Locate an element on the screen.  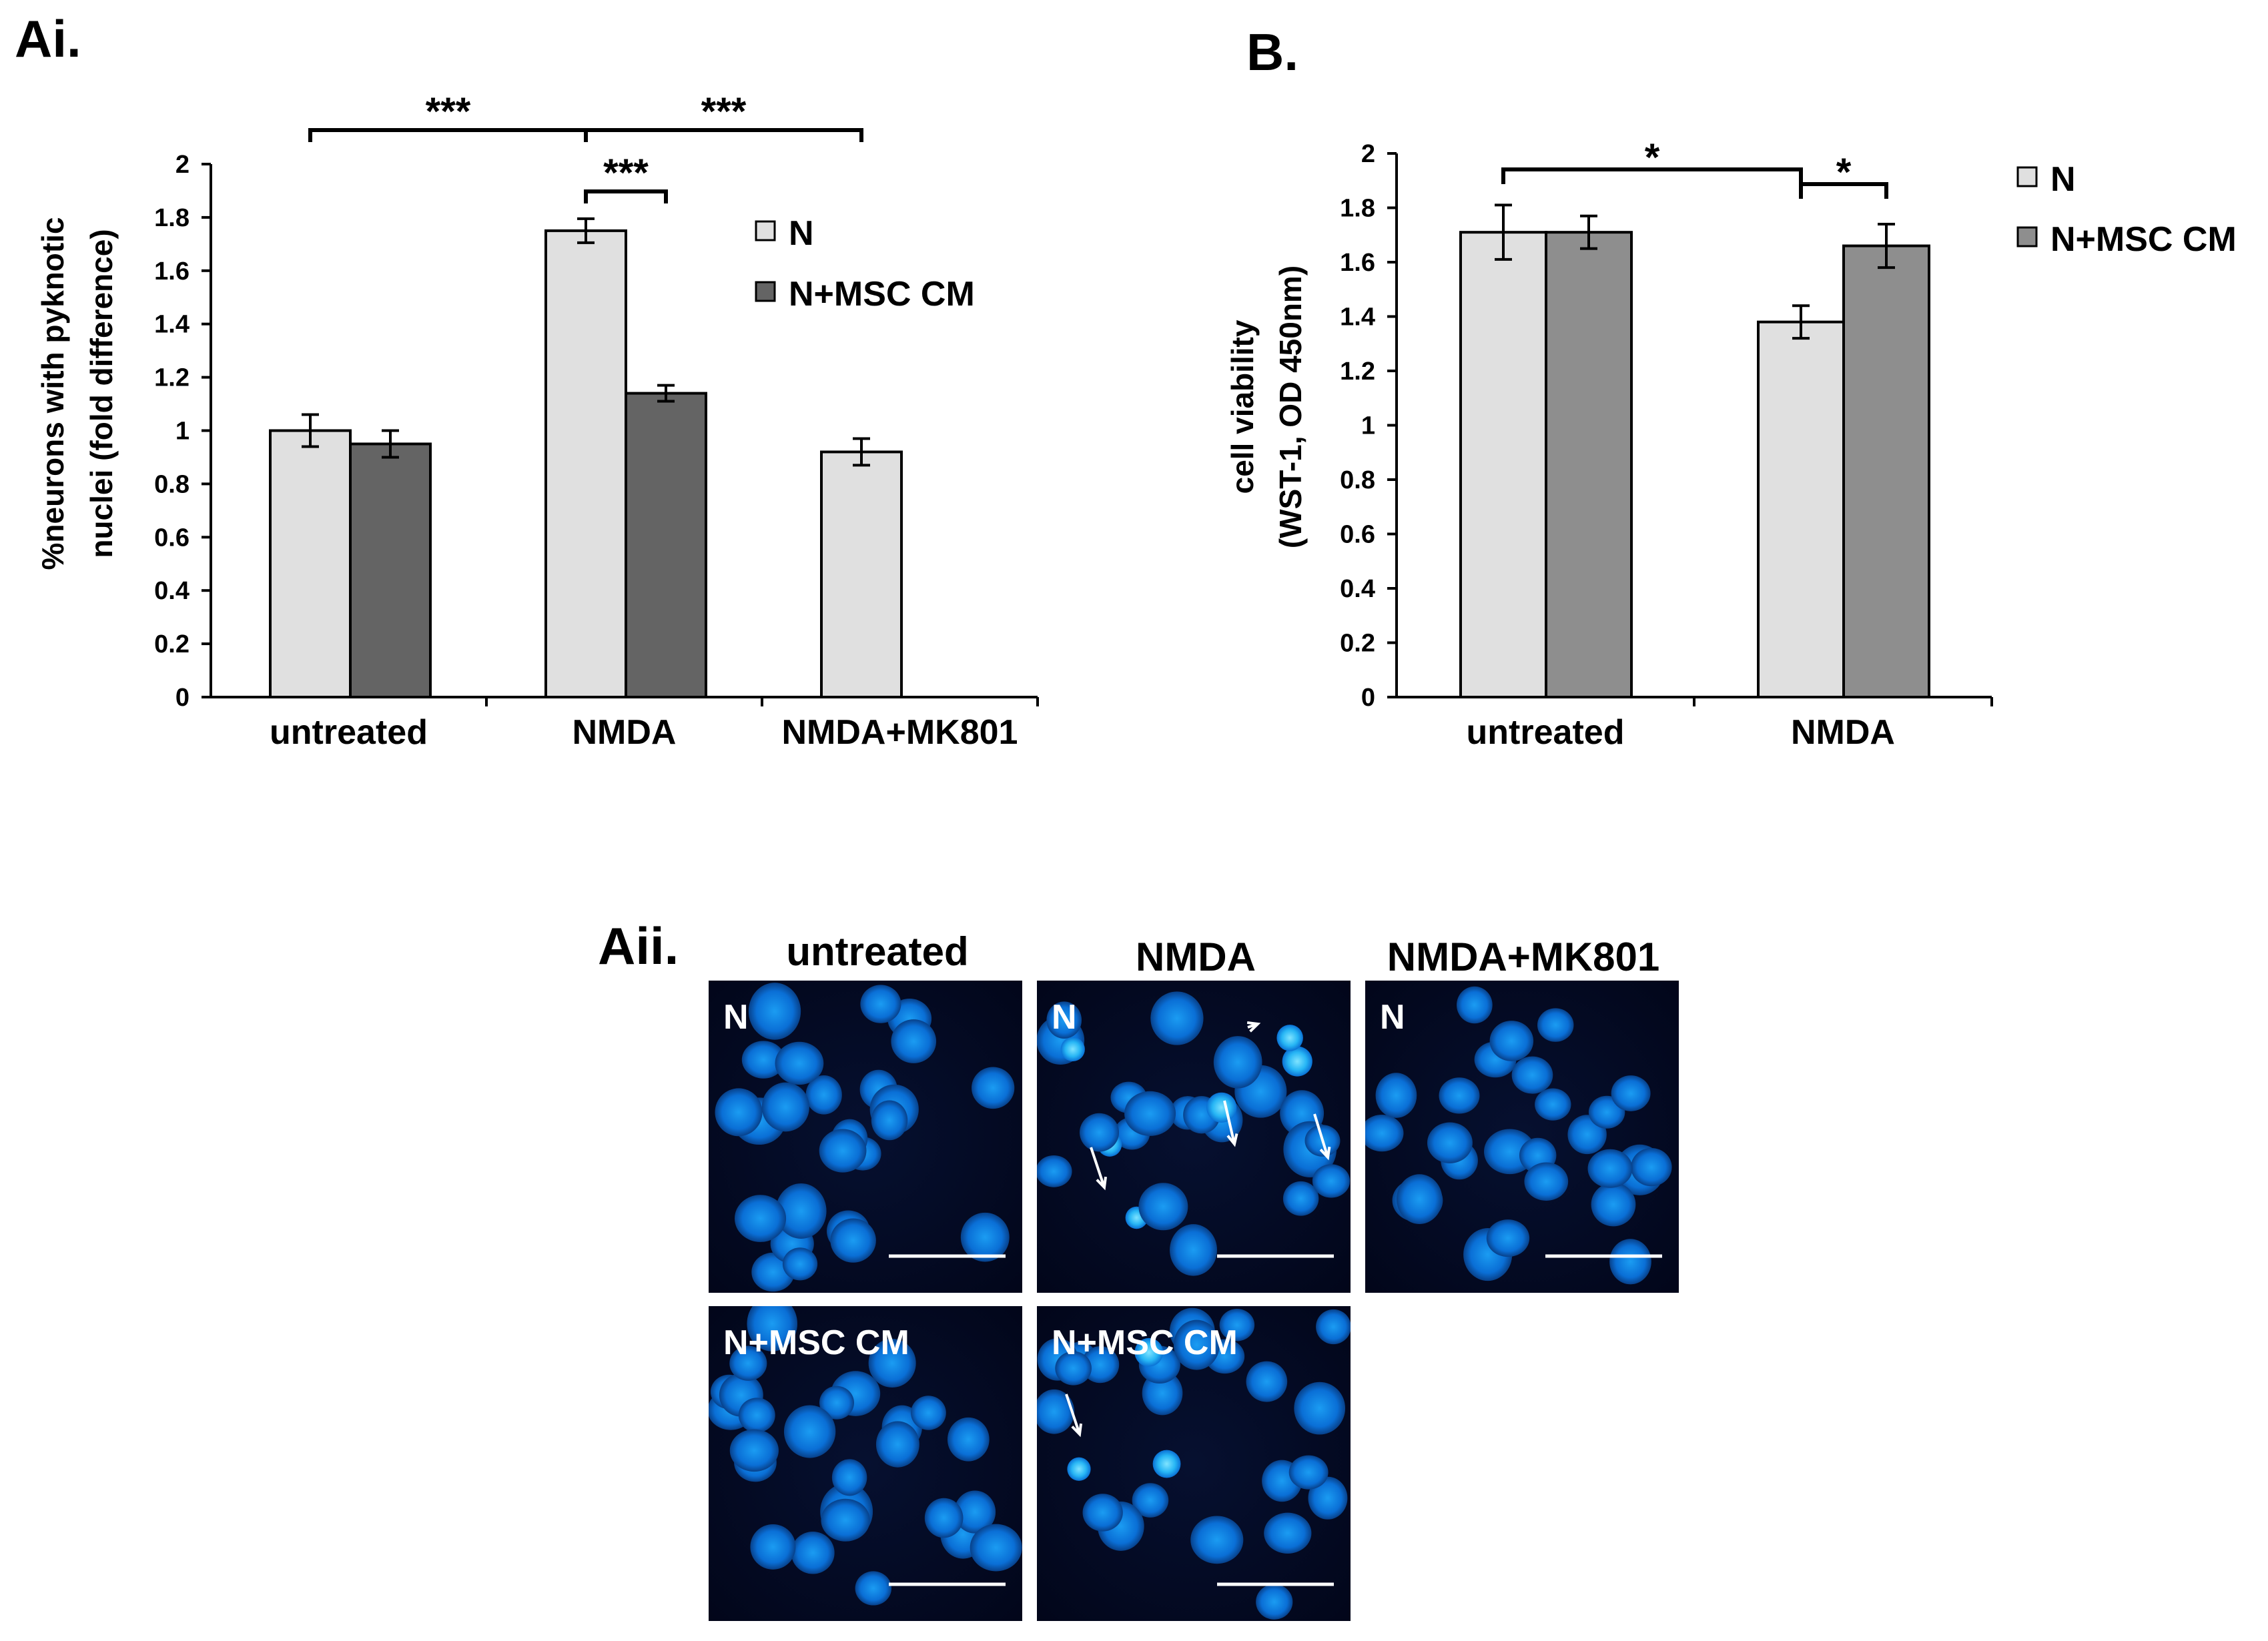
arrow-icon is located at coordinates (1230, 1123).